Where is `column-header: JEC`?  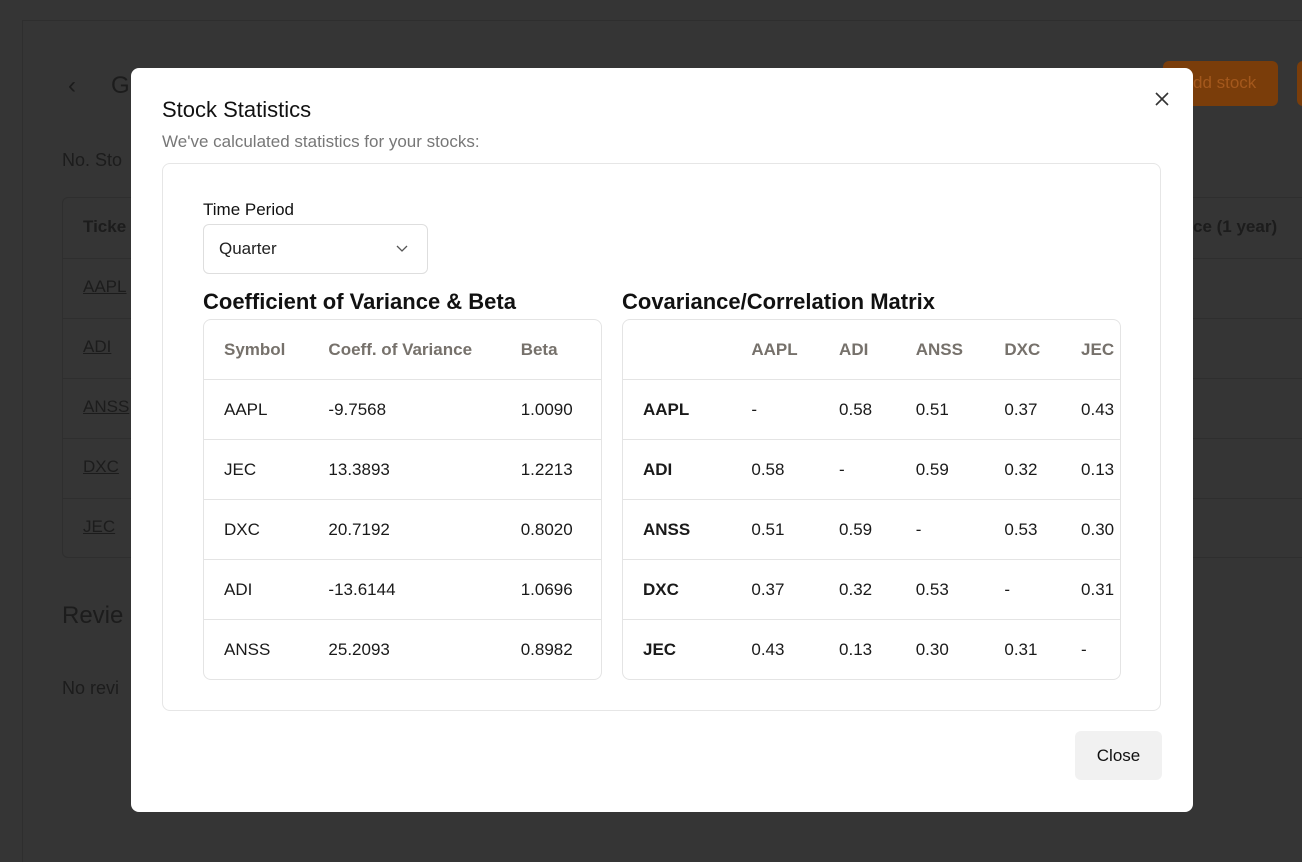
column-header: JEC is located at coordinates (1098, 349).